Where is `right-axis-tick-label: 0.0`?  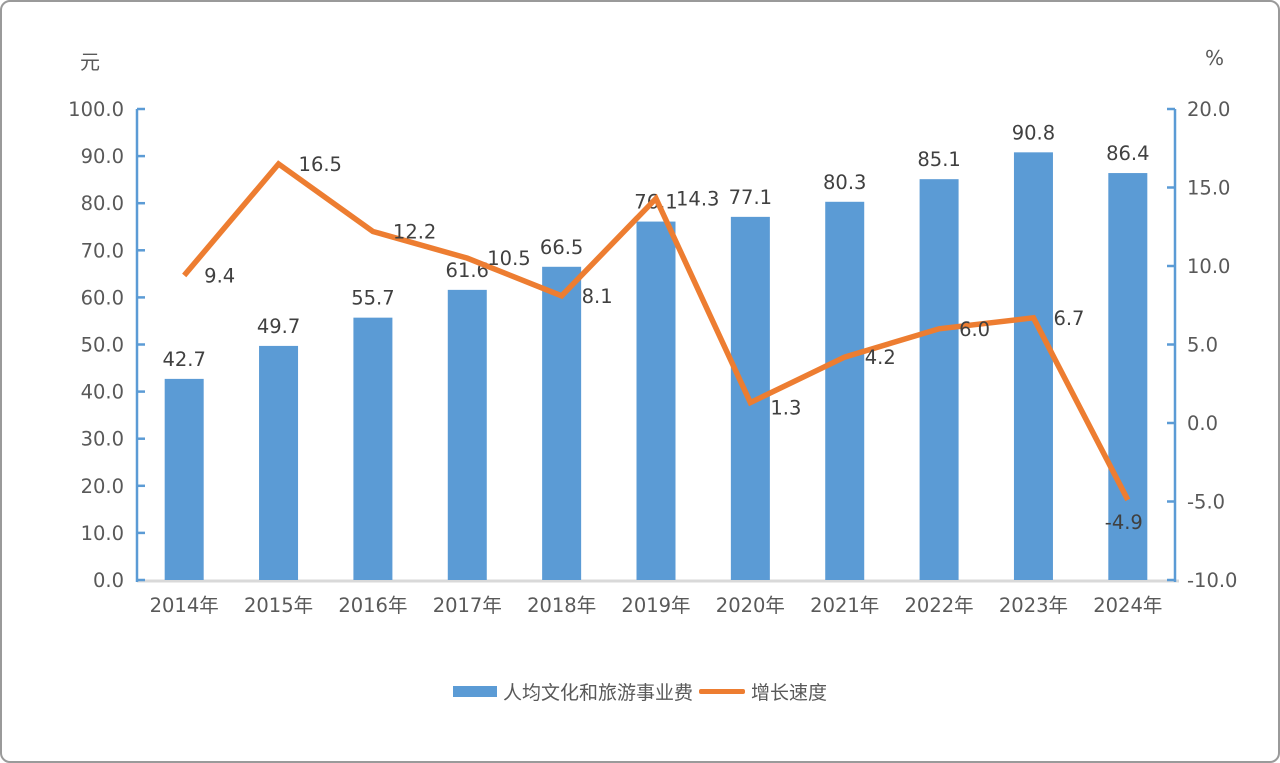
right-axis-tick-label: 0.0 is located at coordinates (1202, 423).